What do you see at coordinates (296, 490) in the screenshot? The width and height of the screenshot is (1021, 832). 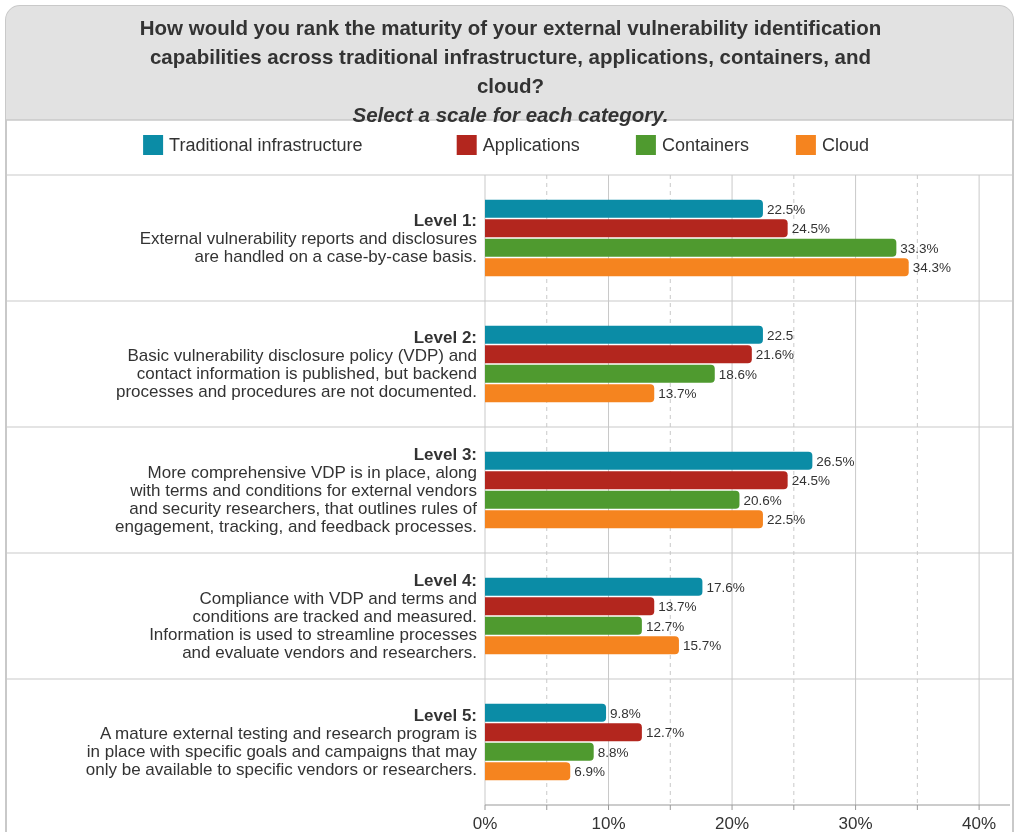 I see `y-tick-label: Level 3: More comprehensive VDP is in place, along with terms and conditions for external vendors and security researchers, that outlines rules of engagement, tracking, and feedback processes.` at bounding box center [296, 490].